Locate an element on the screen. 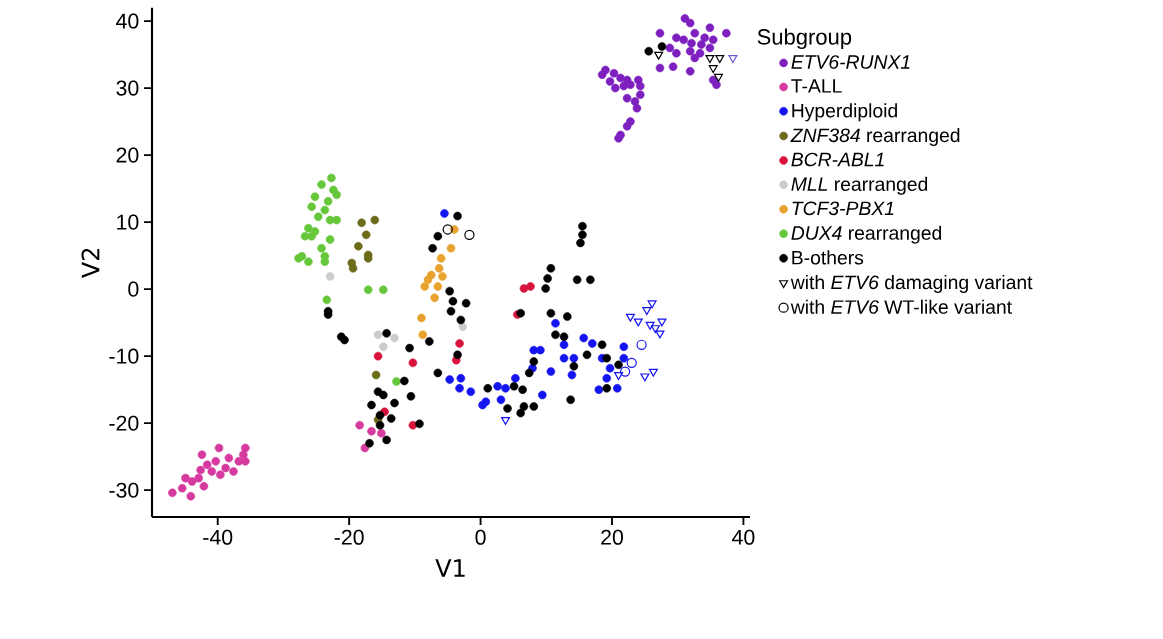  x-tick-label: 20 is located at coordinates (612, 537).